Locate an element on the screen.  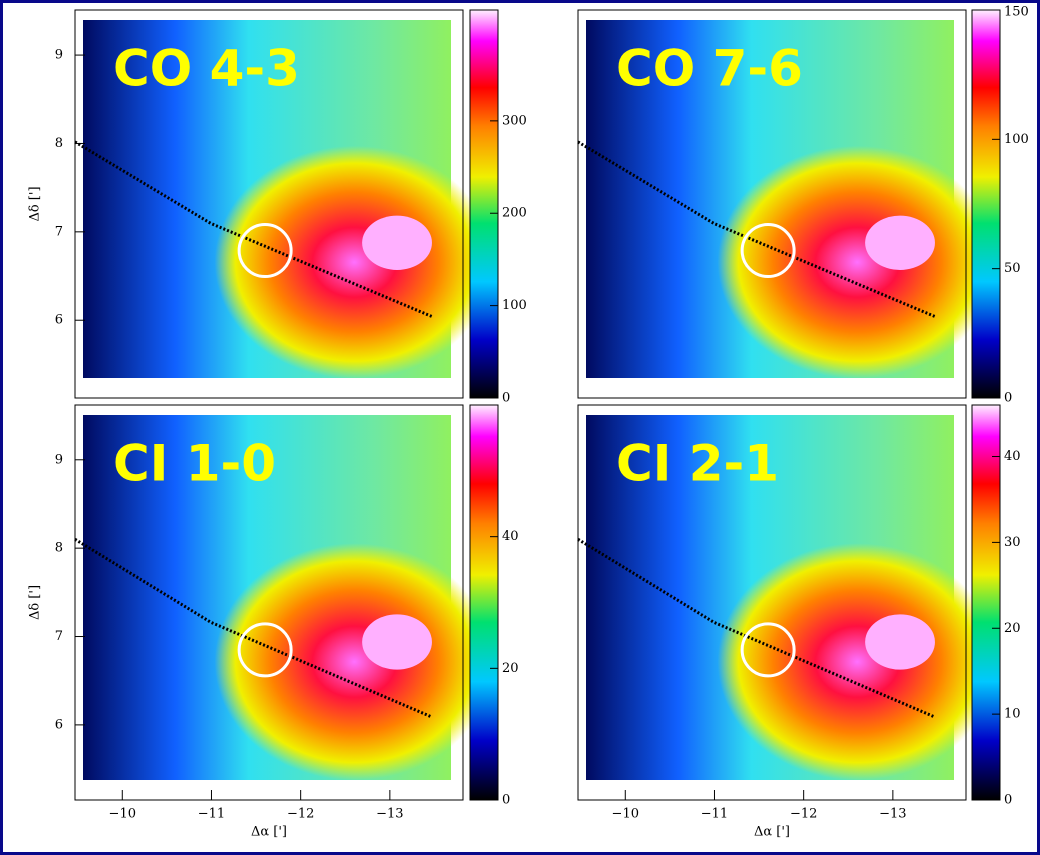
colorbar-tick-label: 150 is located at coordinates (1016, 12).